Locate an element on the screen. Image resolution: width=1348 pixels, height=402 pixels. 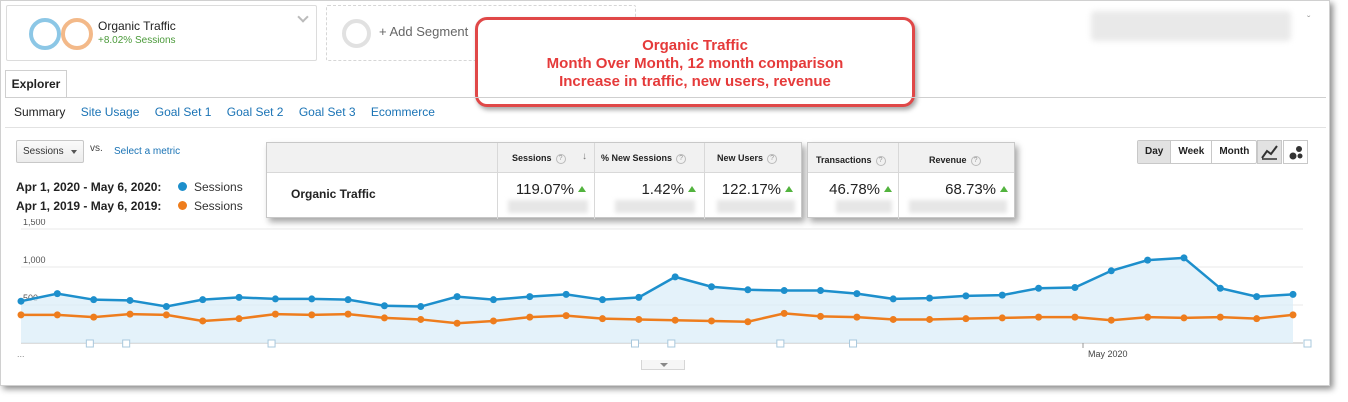
scorecard-table-ecommerce: Transactions? 46.78% Revenue? 68.73% is located at coordinates (911, 180).